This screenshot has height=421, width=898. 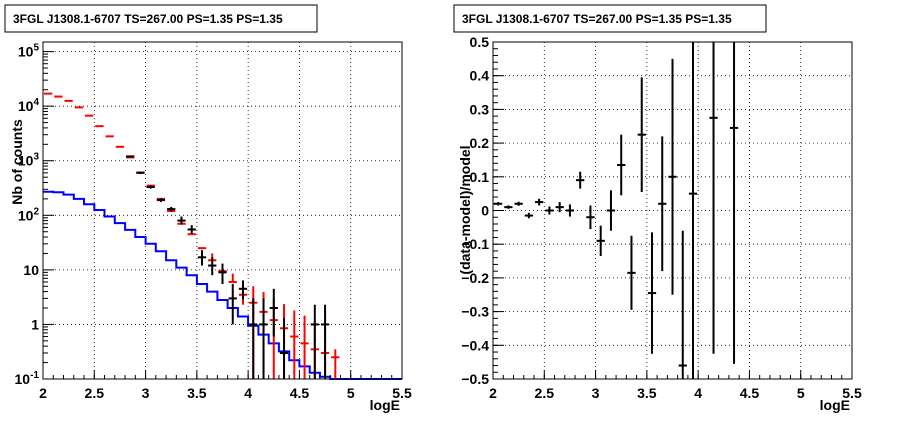 What do you see at coordinates (480, 177) in the screenshot?
I see `right-y-tick-label: 0.1` at bounding box center [480, 177].